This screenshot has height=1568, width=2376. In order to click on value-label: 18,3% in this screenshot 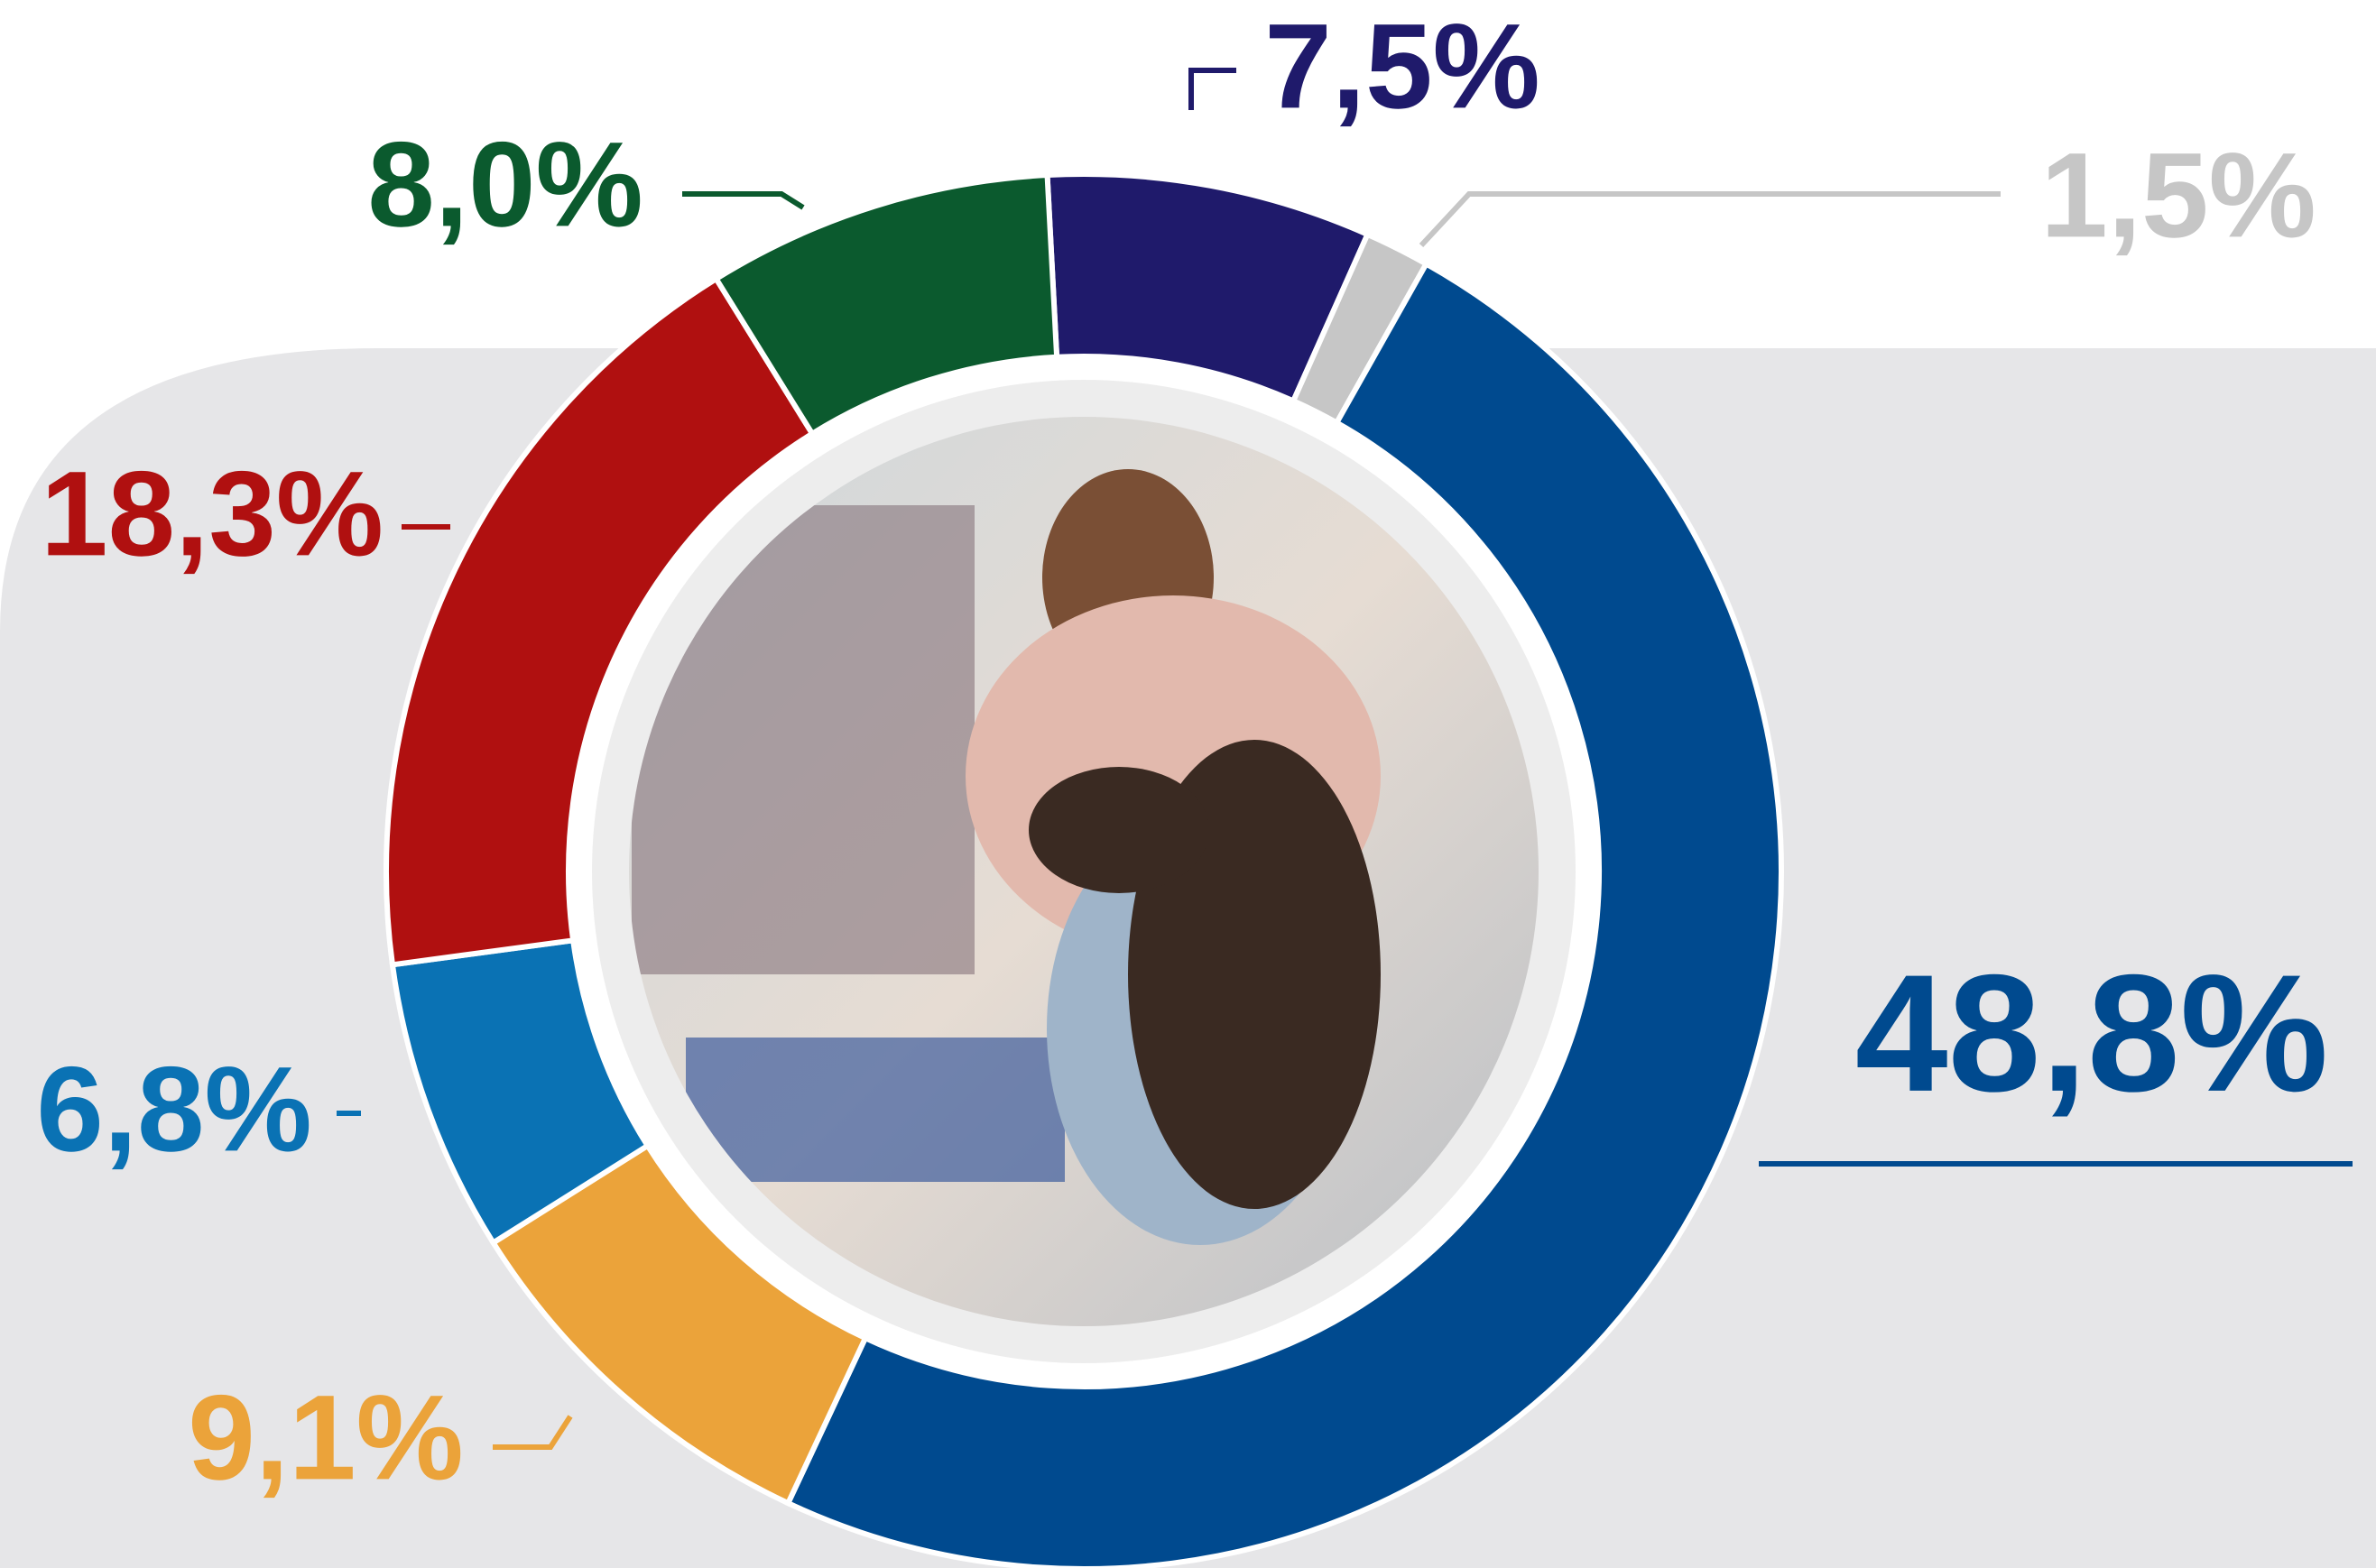, I will do `click(212, 514)`.